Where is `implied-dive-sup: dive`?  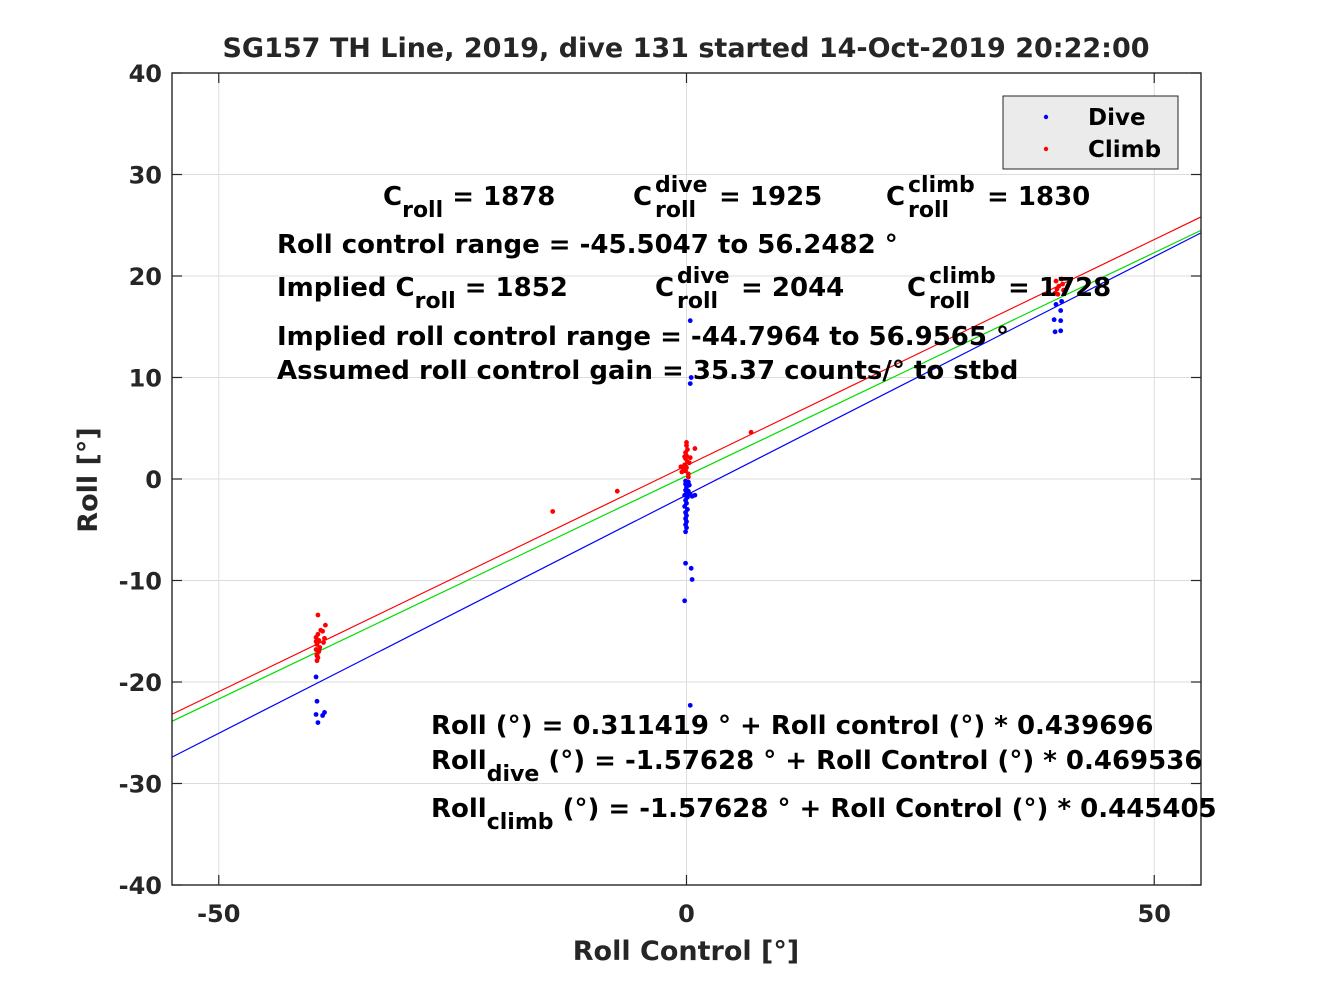
implied-dive-sup: dive is located at coordinates (703, 276).